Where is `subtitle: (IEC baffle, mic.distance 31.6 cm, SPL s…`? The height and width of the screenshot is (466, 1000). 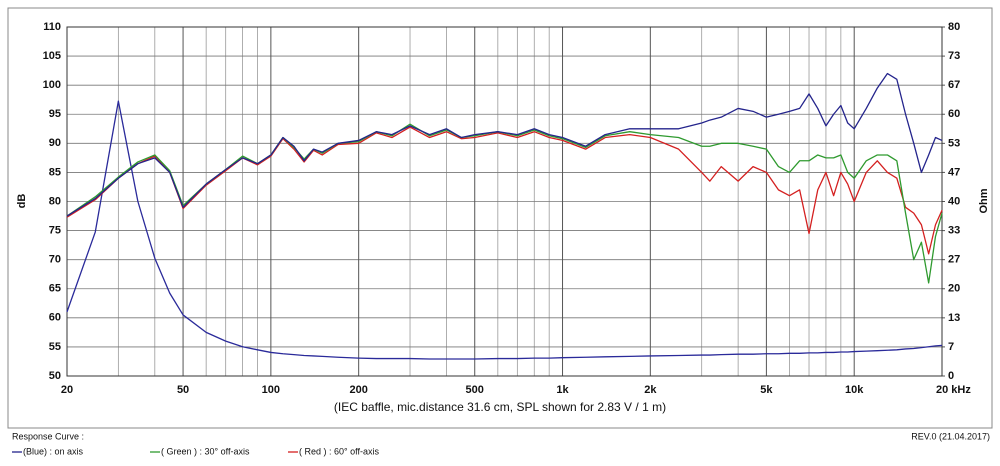
subtitle: (IEC baffle, mic.distance 31.6 cm, SPL s… is located at coordinates (500, 407).